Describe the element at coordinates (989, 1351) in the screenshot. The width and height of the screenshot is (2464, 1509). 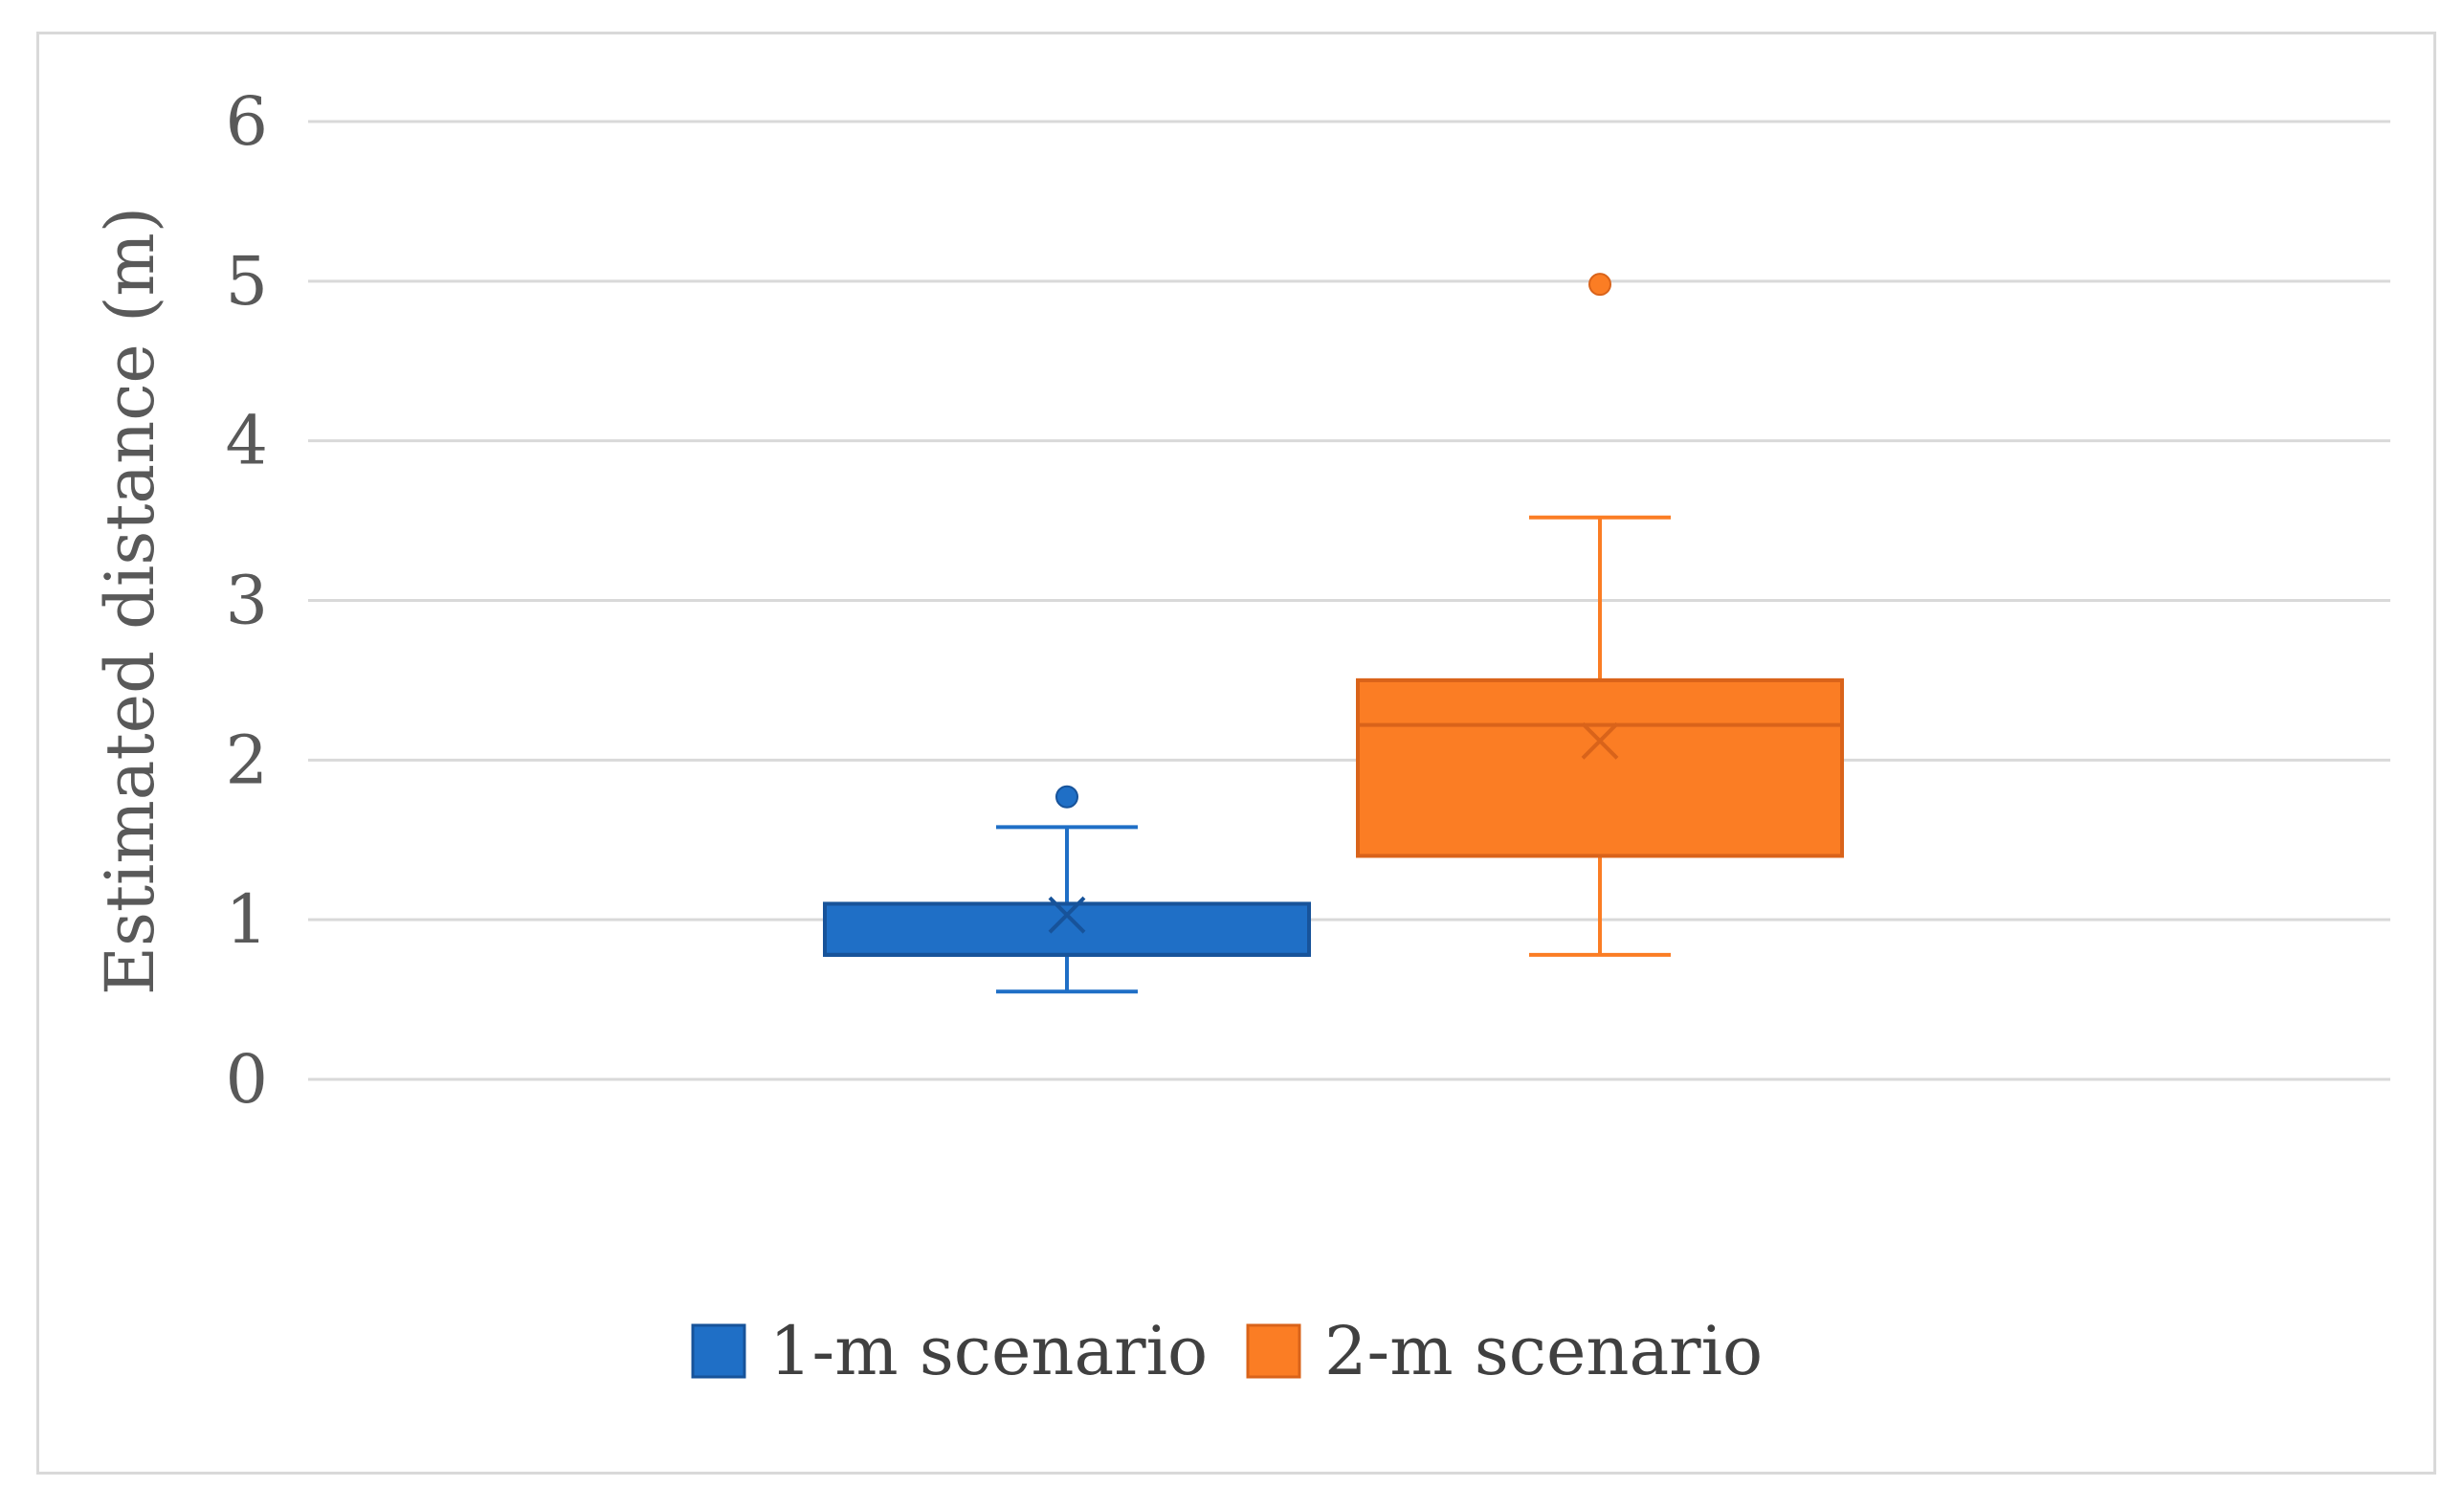
I see `legend-label: 1-m scenario` at that location.